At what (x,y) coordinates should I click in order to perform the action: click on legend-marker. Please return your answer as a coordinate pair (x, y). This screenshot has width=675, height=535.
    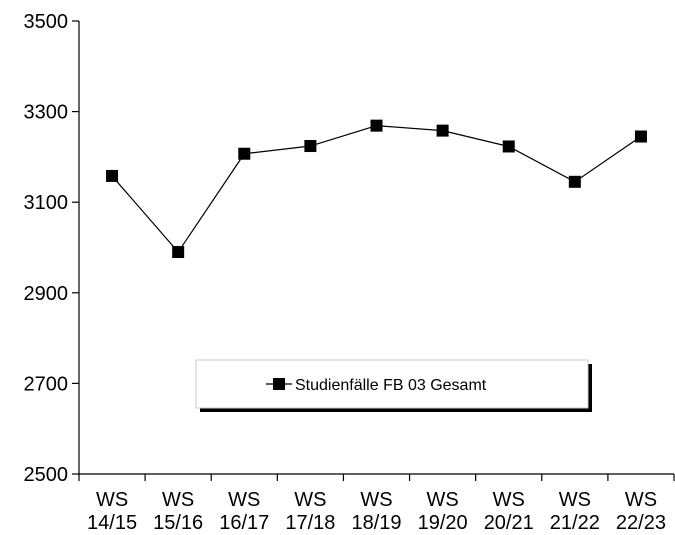
    Looking at the image, I should click on (279, 384).